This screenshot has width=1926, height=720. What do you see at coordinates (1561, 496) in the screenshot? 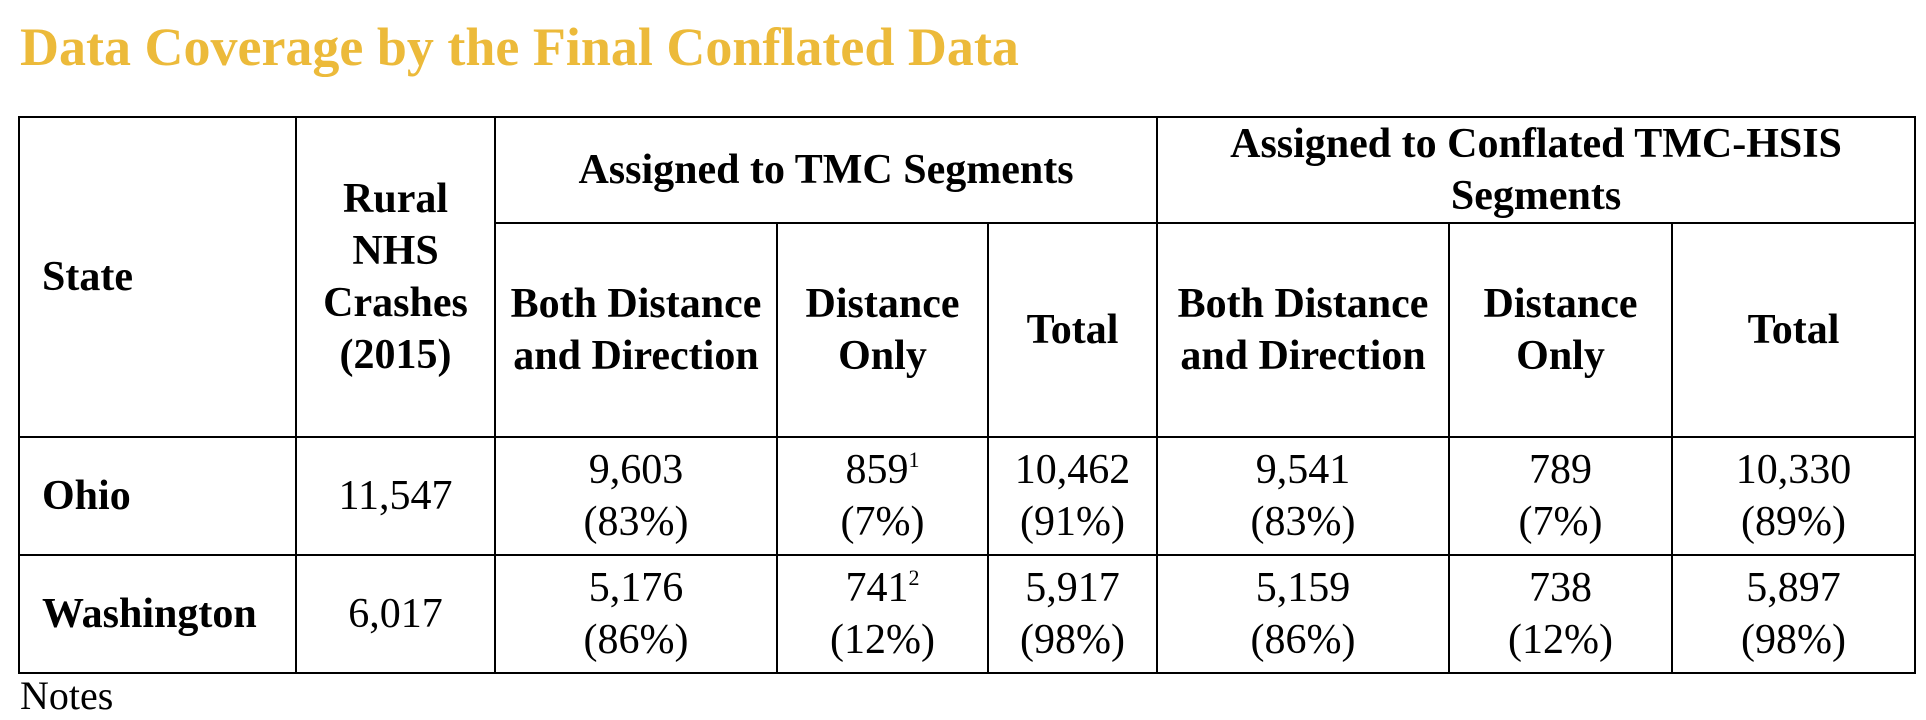
I see `conflated-distance-only-cell: 789 (7%)` at bounding box center [1561, 496].